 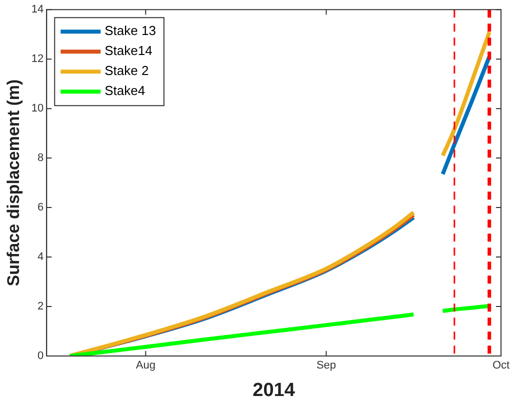 I want to click on y-tick-label: 12, so click(x=37, y=59).